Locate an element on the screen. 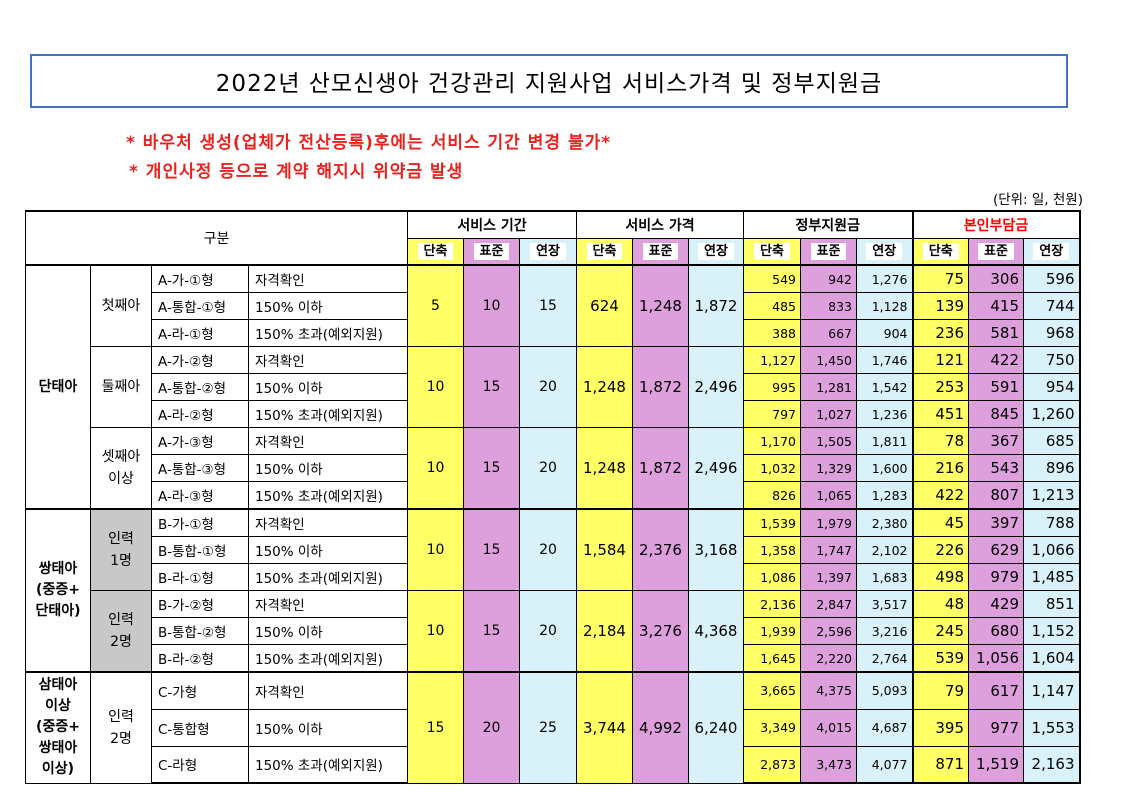  gov-support-value: 4,015 is located at coordinates (828, 727).